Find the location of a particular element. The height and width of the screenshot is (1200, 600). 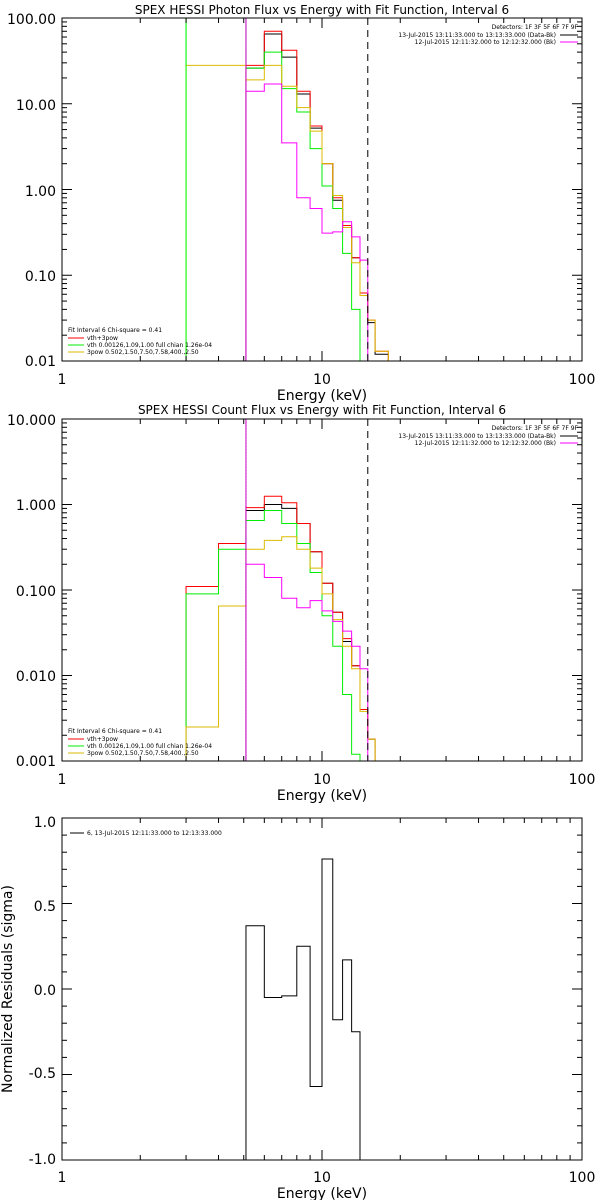

photon-flux-legend-vth3pow: vth+3pow is located at coordinates (102, 338).